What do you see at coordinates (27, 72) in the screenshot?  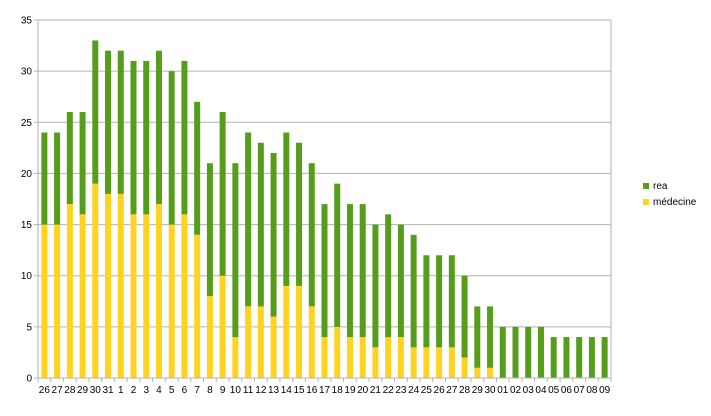 I see `y-tick-label: 30` at bounding box center [27, 72].